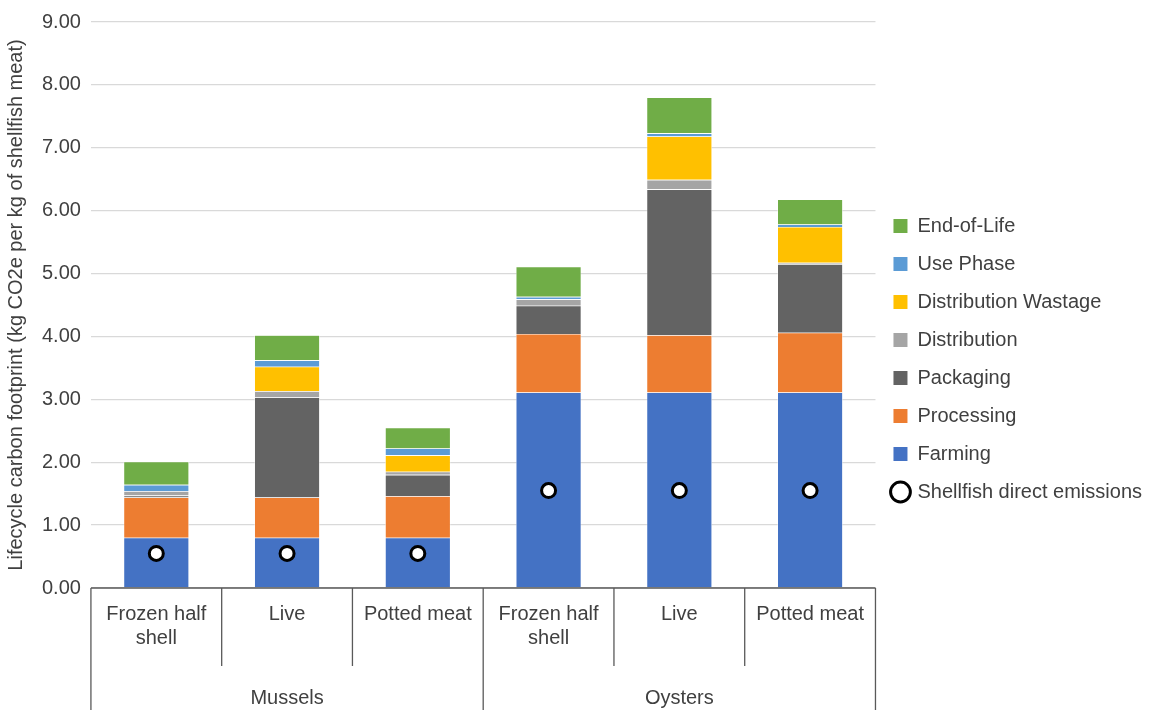 The image size is (1156, 710). I want to click on y-tick-label: 9.00, so click(61, 20).